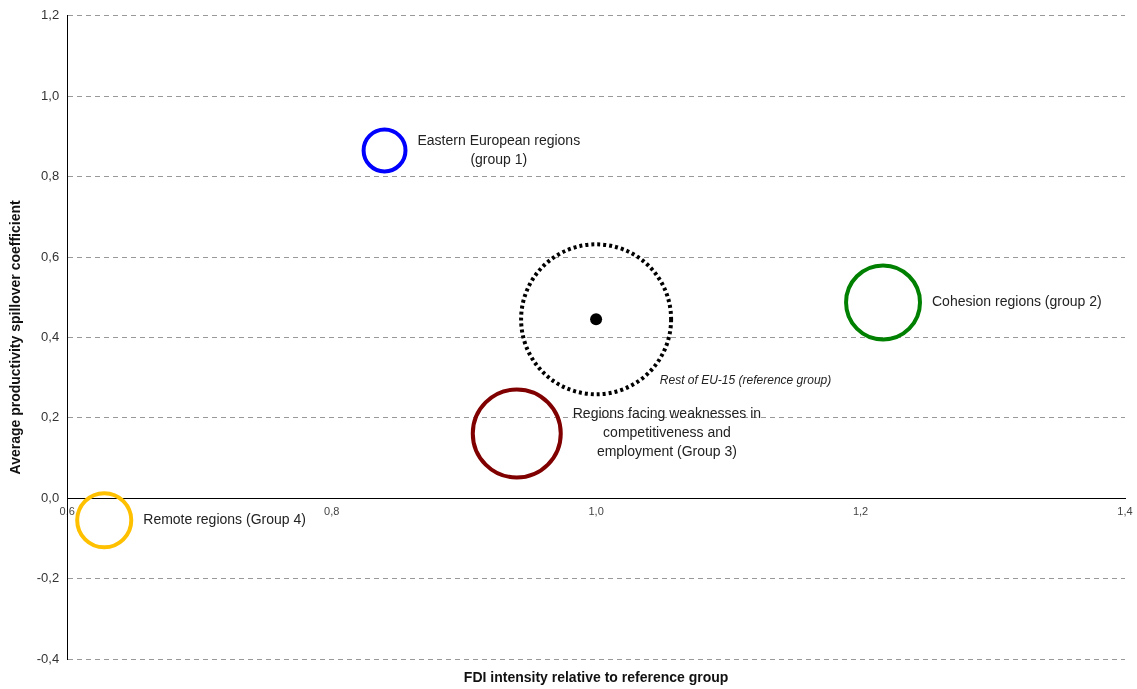 The width and height of the screenshot is (1137, 689). What do you see at coordinates (50, 256) in the screenshot?
I see `y-tick-label: 0,6` at bounding box center [50, 256].